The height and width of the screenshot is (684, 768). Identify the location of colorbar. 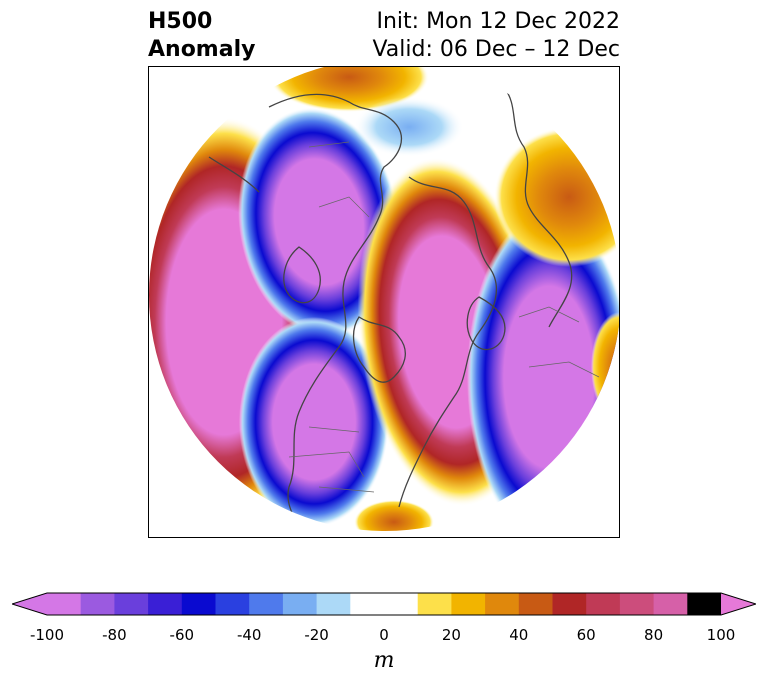
(384, 604).